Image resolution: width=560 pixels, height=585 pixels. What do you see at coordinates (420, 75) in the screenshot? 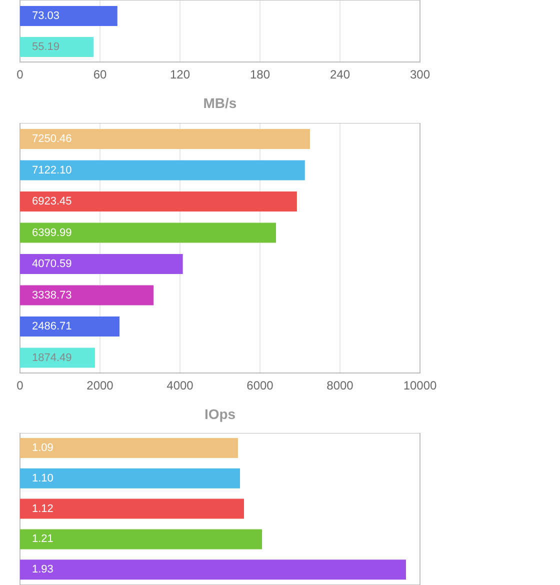
I see `x-tick-label: 300` at bounding box center [420, 75].